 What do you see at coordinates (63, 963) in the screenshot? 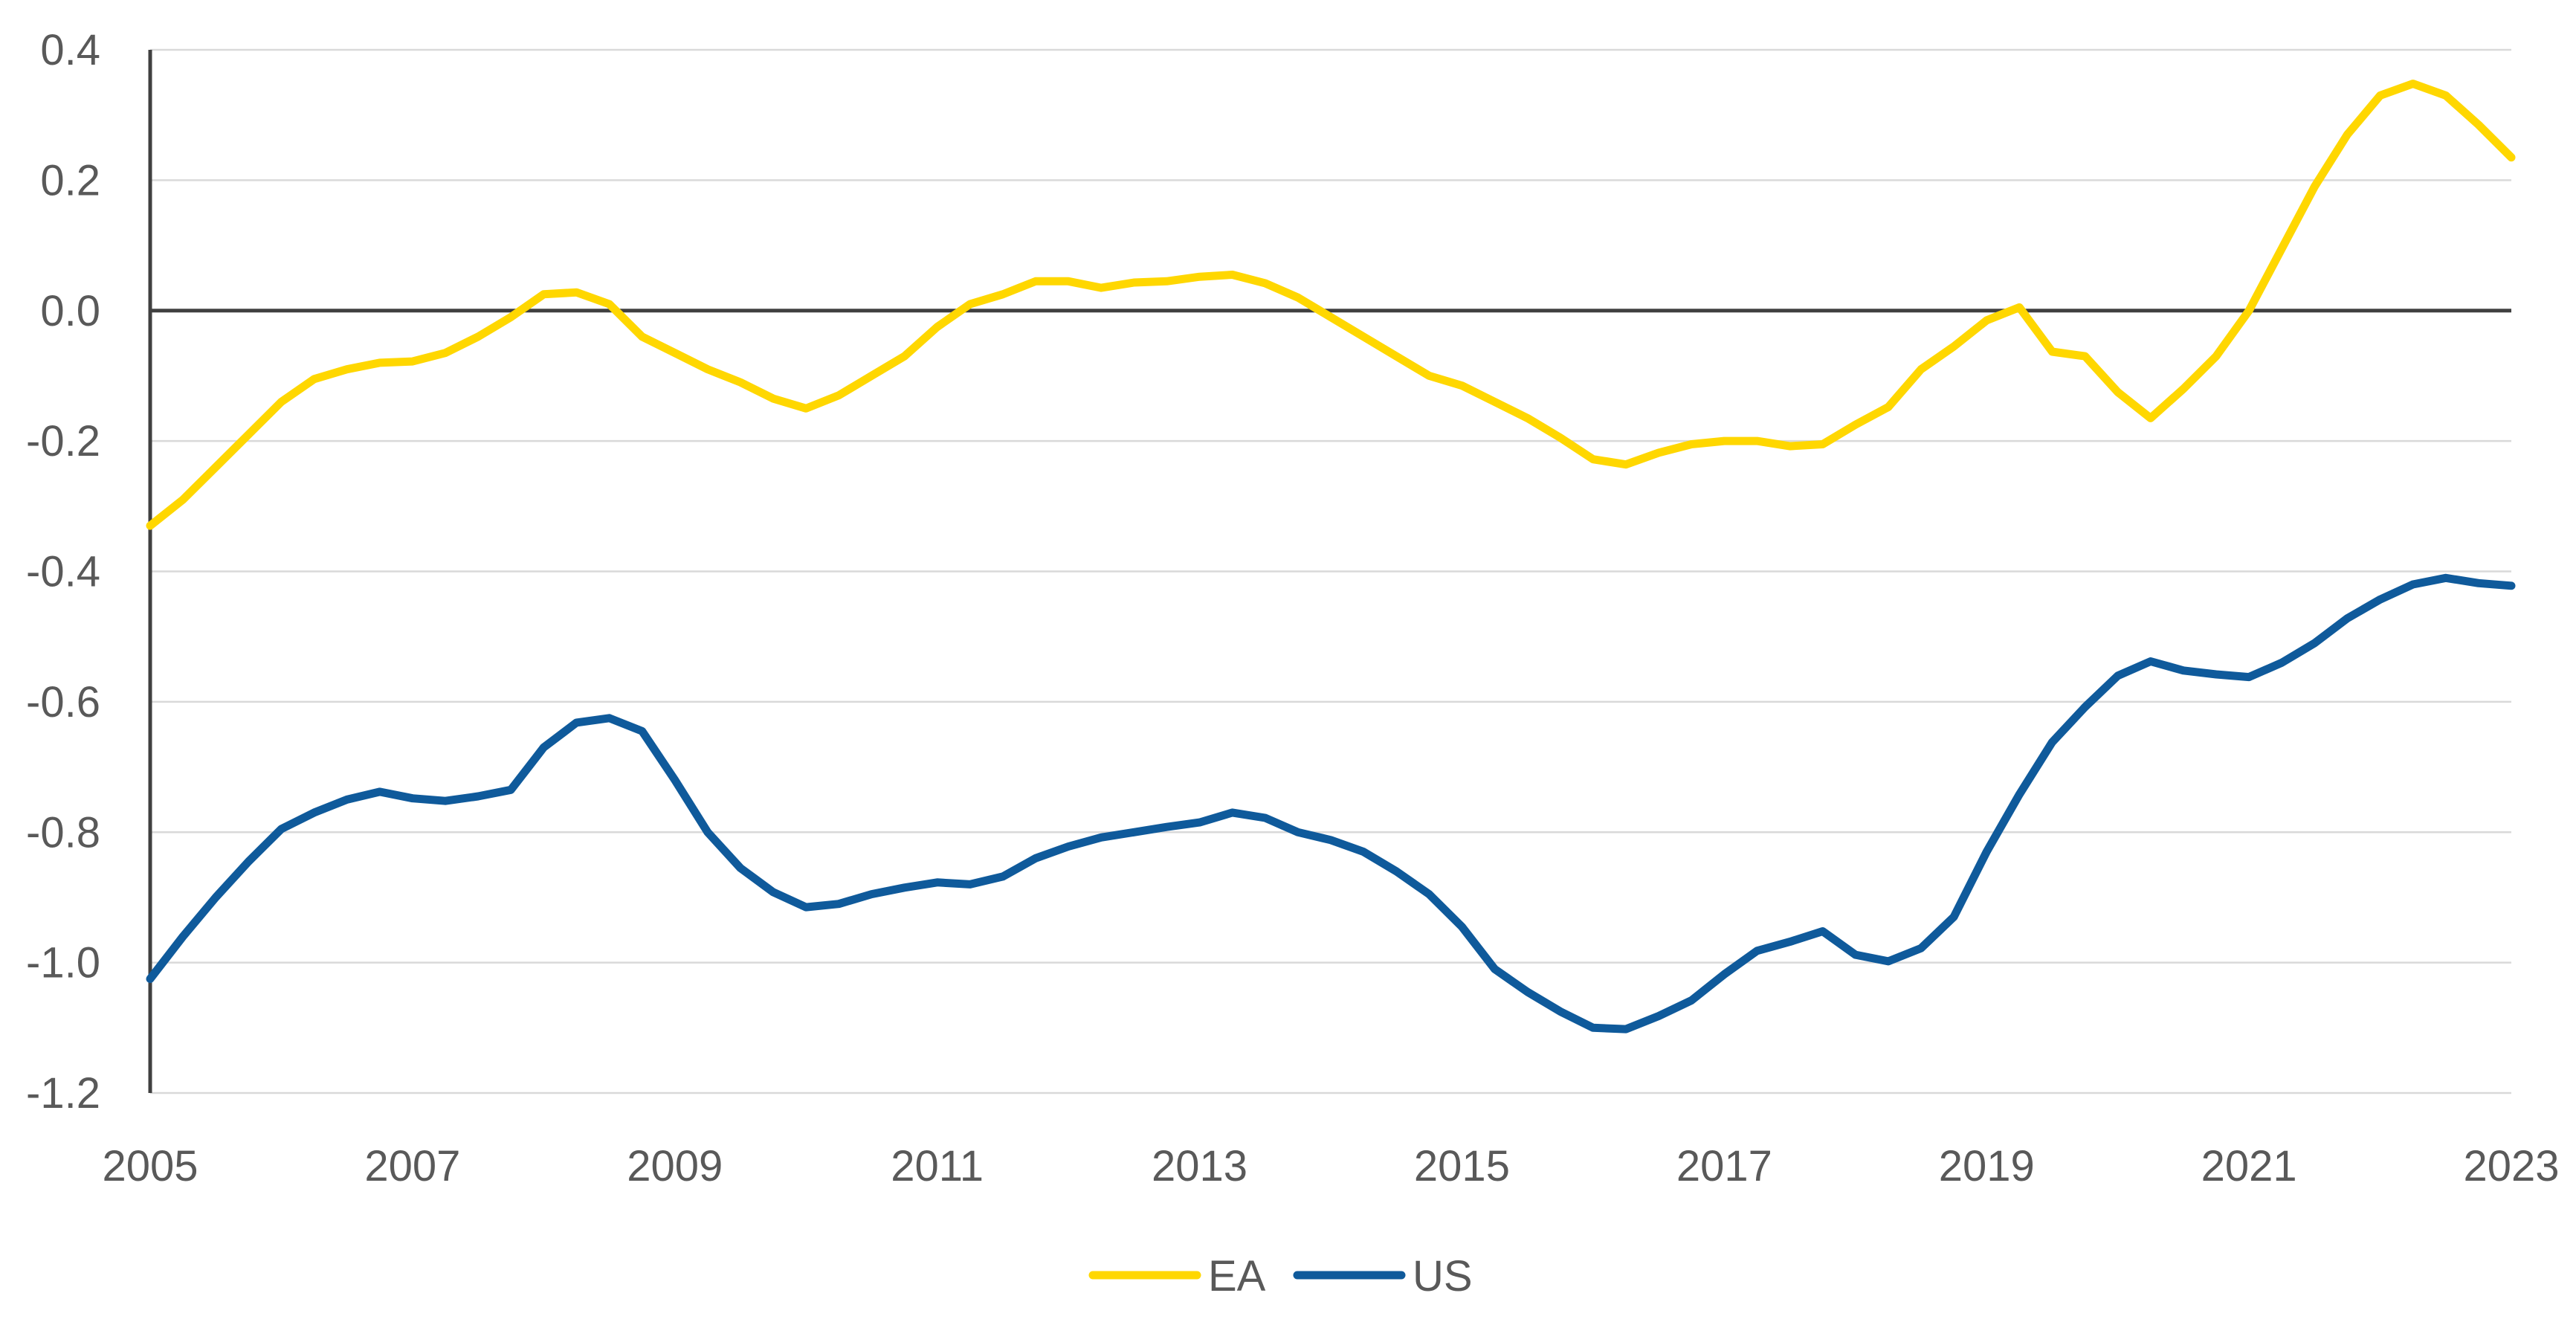
I see `y-tick-label: -1.0` at bounding box center [63, 963].